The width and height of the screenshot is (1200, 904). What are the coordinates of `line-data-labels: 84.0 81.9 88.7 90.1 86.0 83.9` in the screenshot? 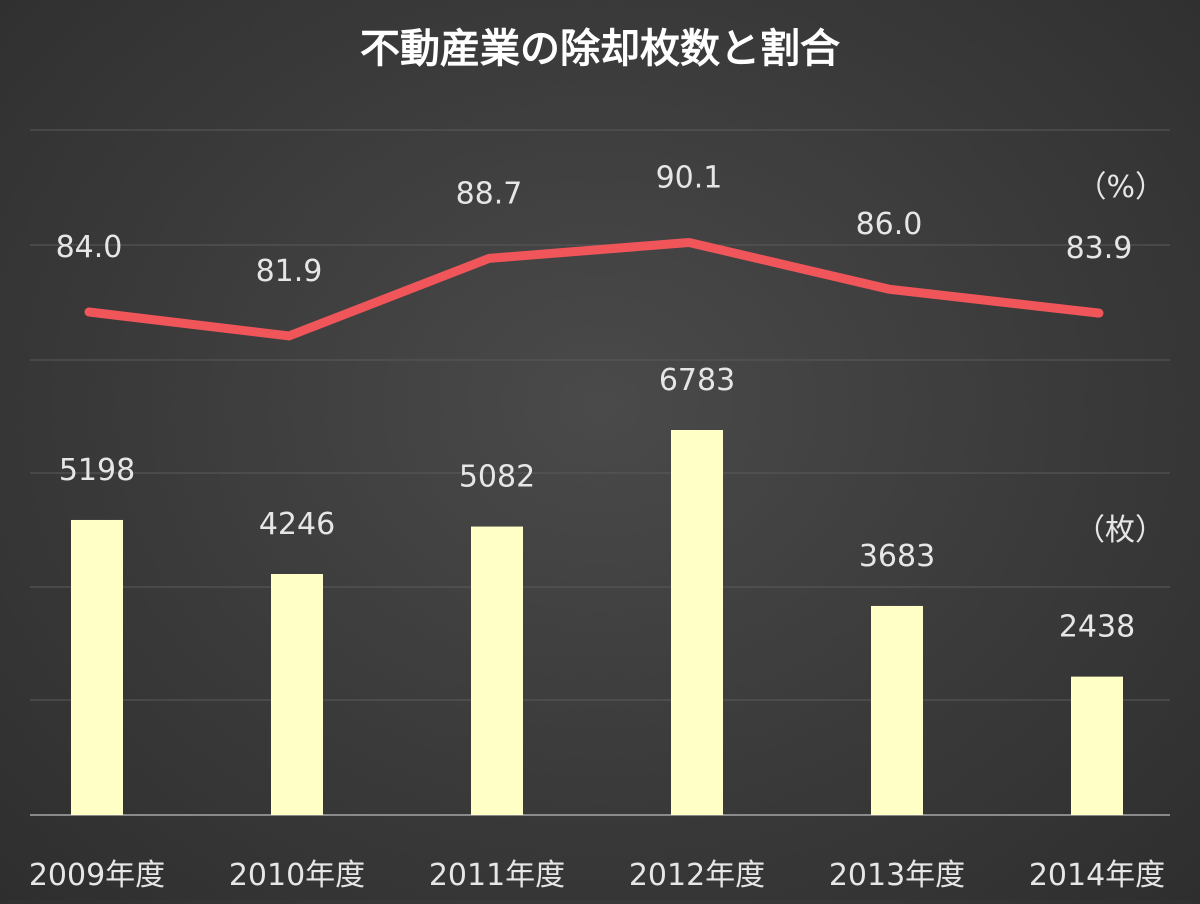 It's located at (594, 224).